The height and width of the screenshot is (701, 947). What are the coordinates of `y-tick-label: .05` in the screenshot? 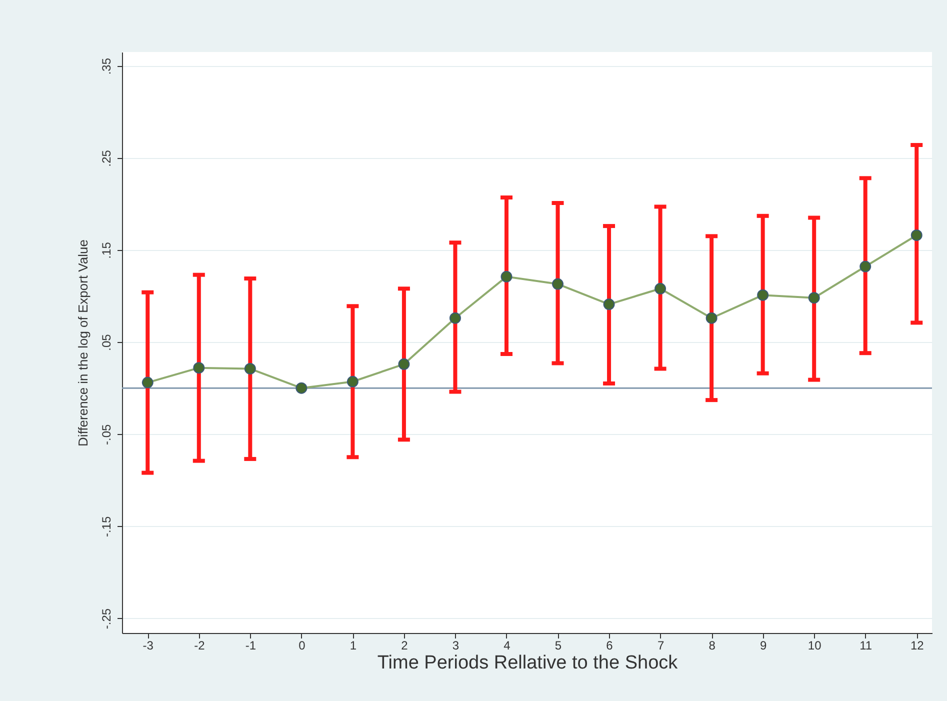 It's located at (107, 342).